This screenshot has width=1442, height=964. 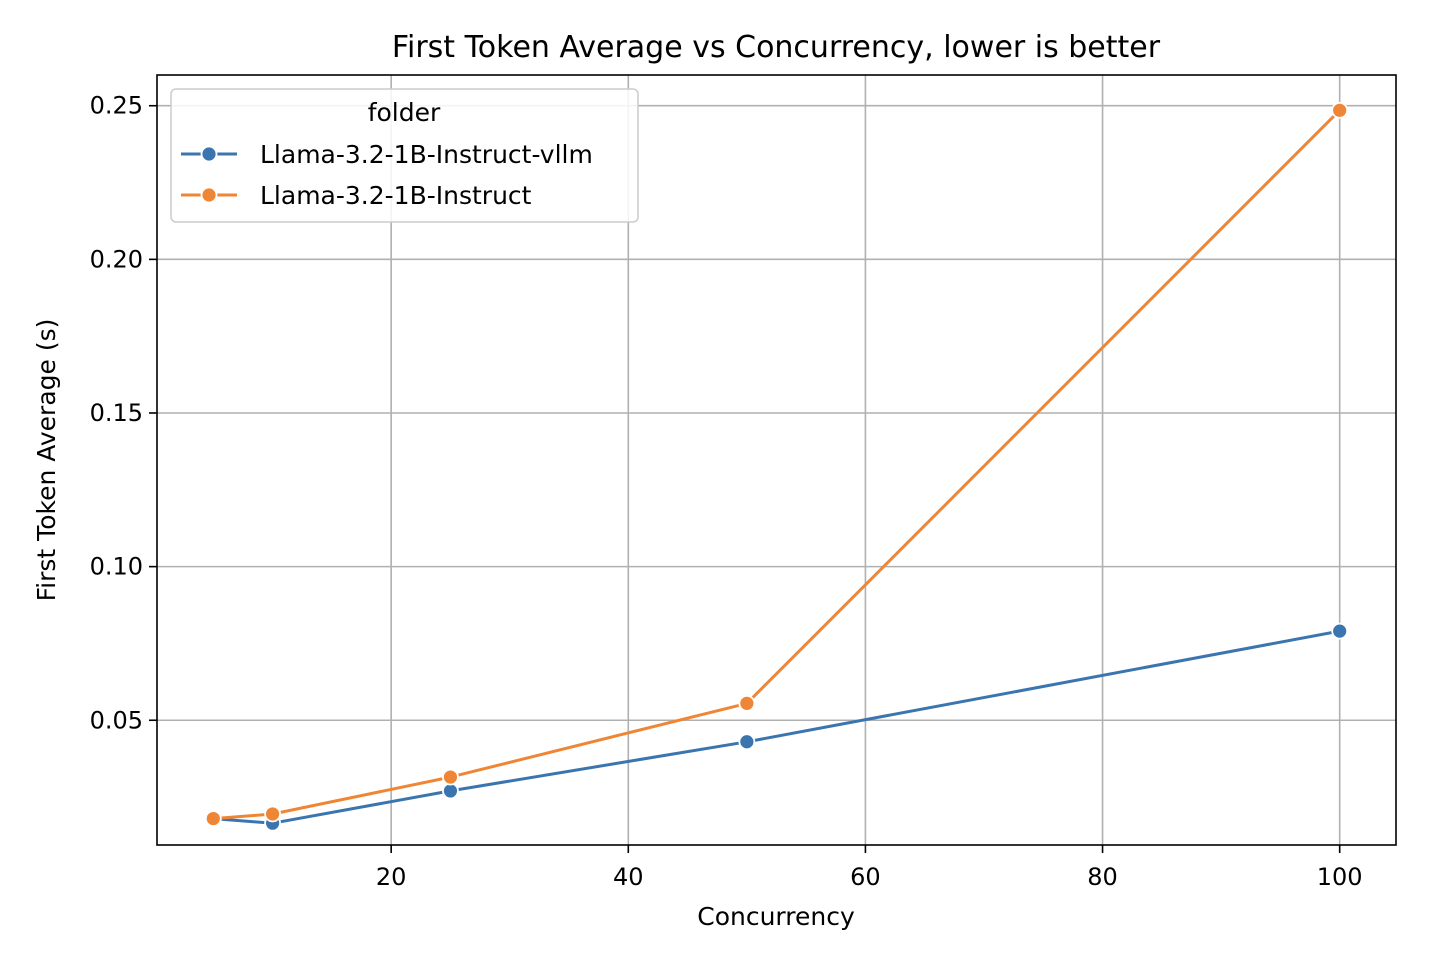 What do you see at coordinates (396, 195) in the screenshot?
I see `legend-label: Llama-3.2-1B-Instruct` at bounding box center [396, 195].